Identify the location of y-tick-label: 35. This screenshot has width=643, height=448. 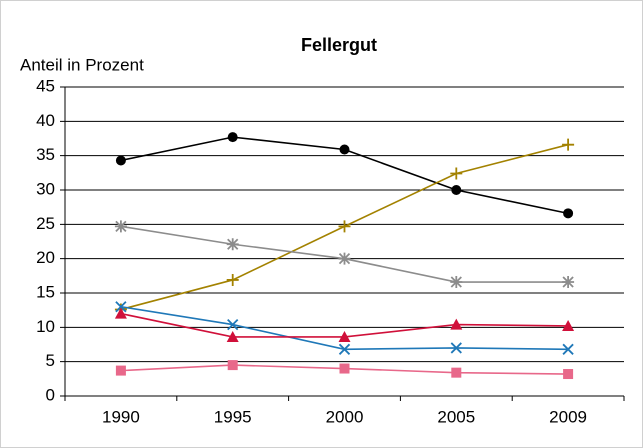
(45, 154).